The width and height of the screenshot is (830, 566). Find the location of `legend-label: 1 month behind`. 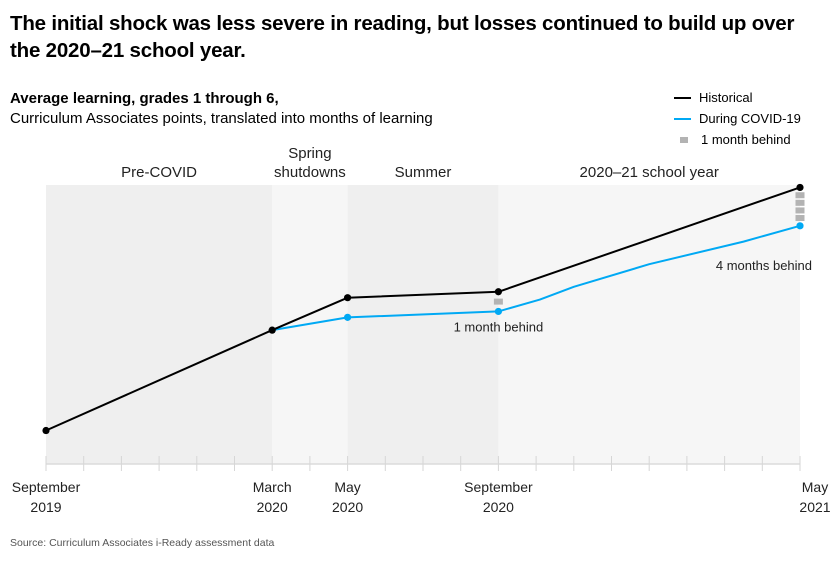

legend-label: 1 month behind is located at coordinates (746, 139).